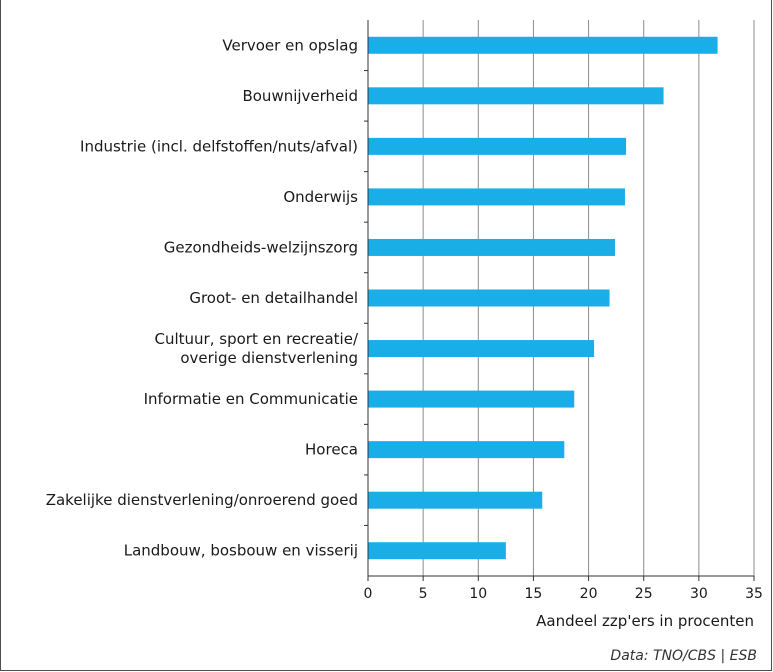 The image size is (773, 672). I want to click on category-label: Groot- en detailhandel, so click(273, 298).